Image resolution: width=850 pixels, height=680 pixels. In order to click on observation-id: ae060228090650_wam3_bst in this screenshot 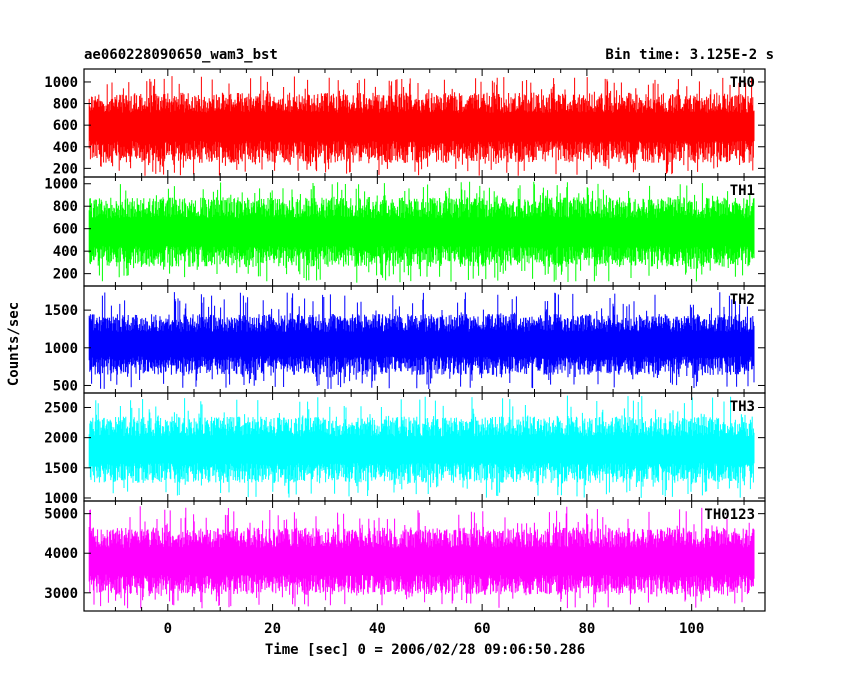, I will do `click(181, 55)`.